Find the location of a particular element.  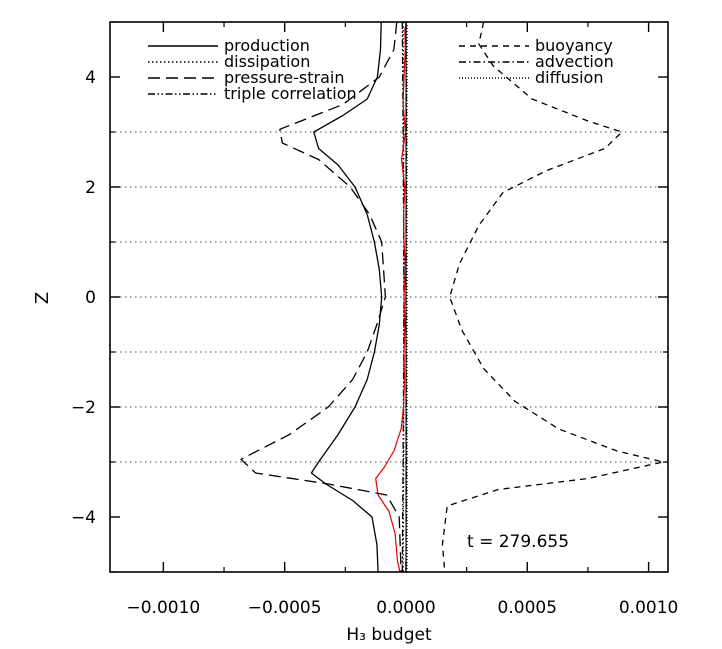

y-tick-label: 2 is located at coordinates (90, 188).